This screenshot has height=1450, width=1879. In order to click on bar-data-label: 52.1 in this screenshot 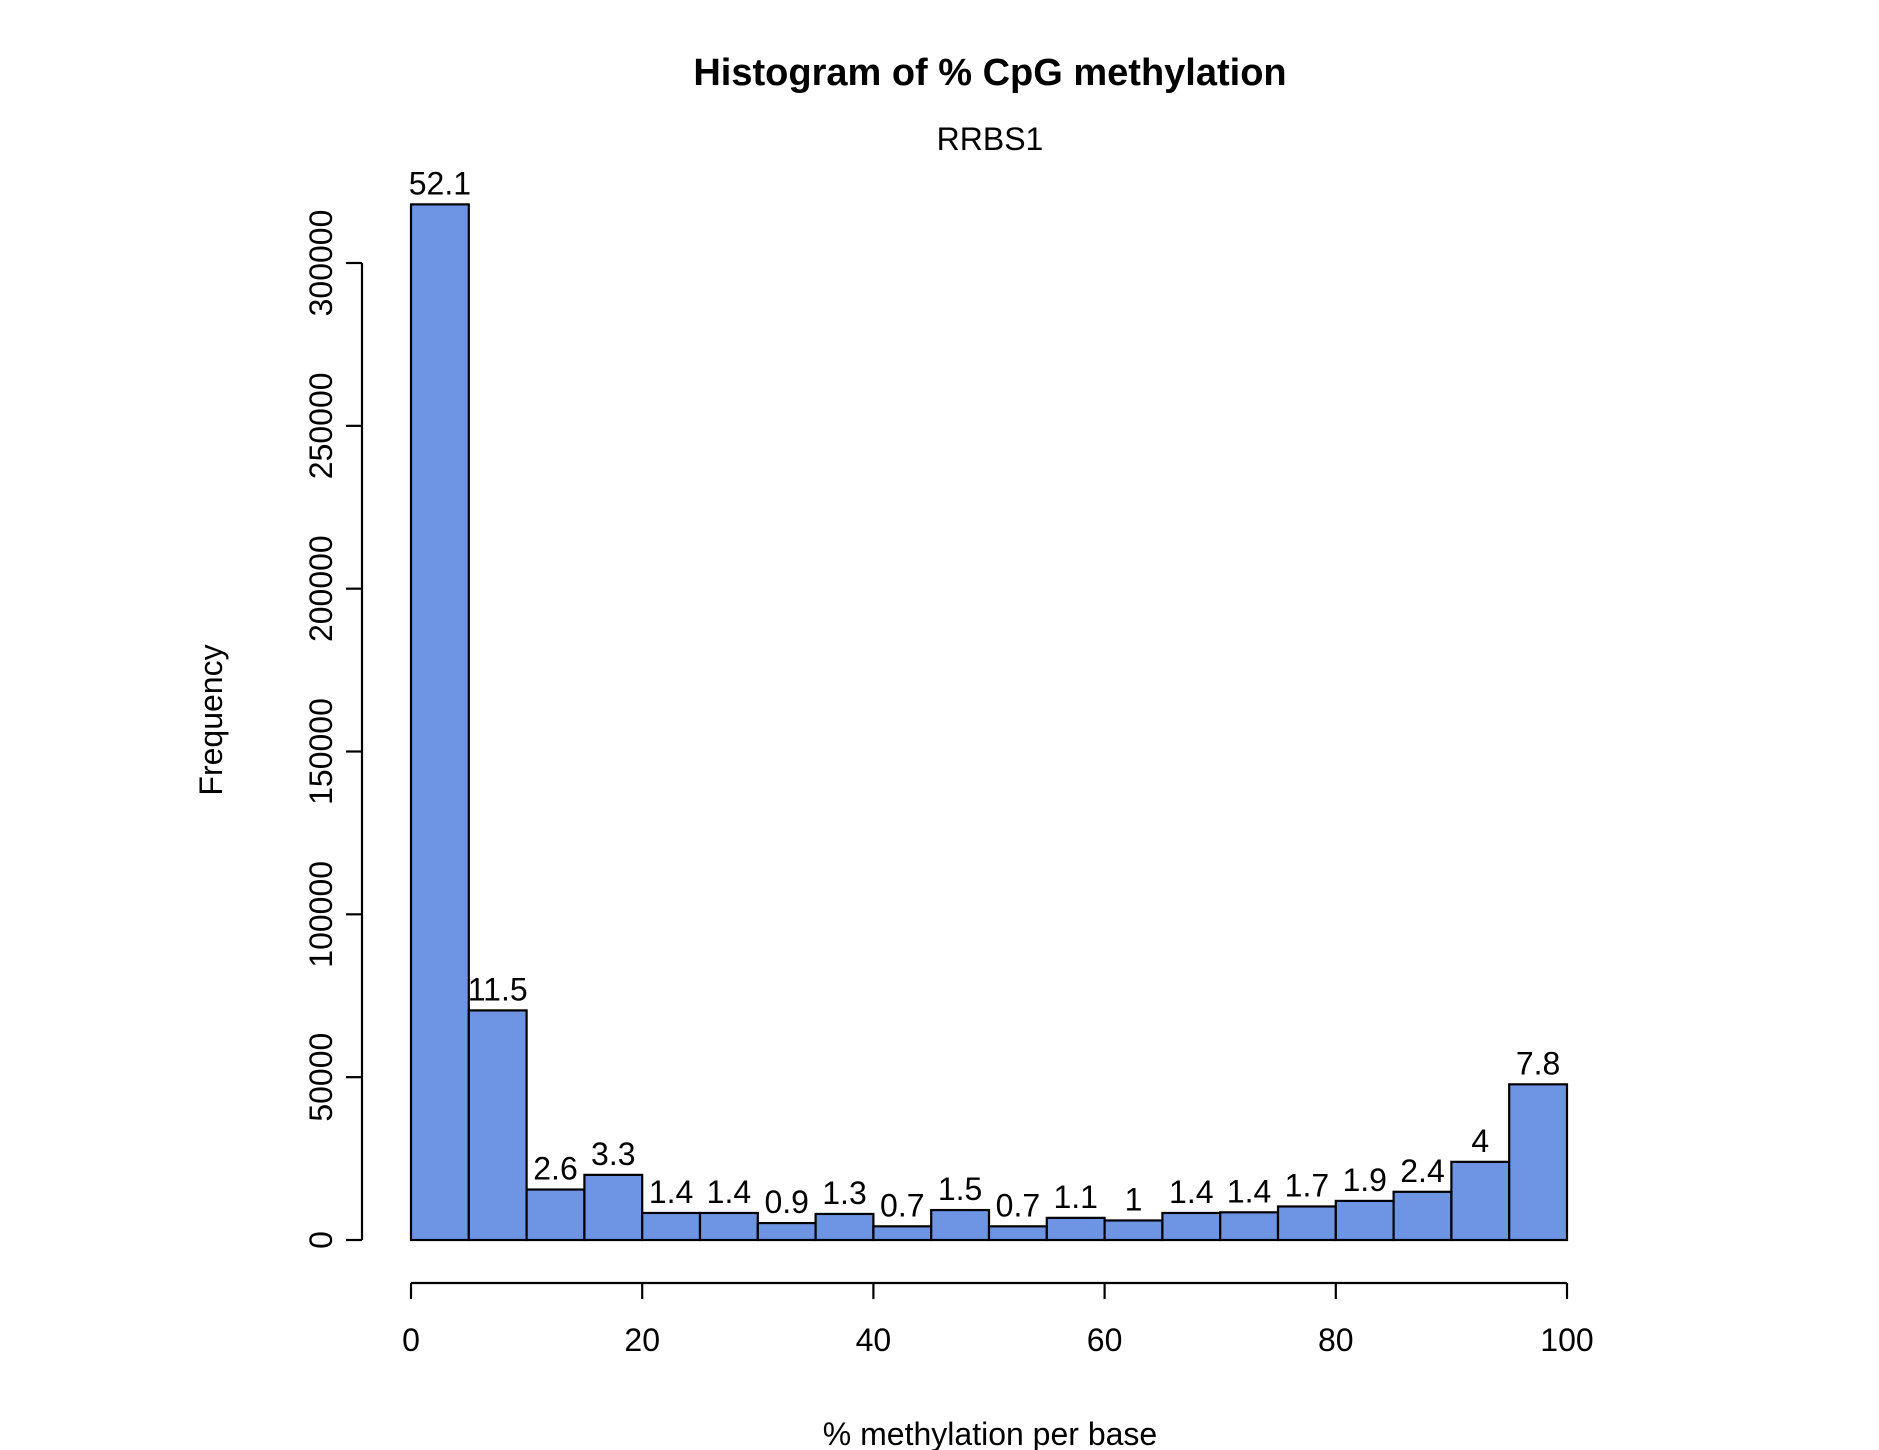, I will do `click(440, 183)`.